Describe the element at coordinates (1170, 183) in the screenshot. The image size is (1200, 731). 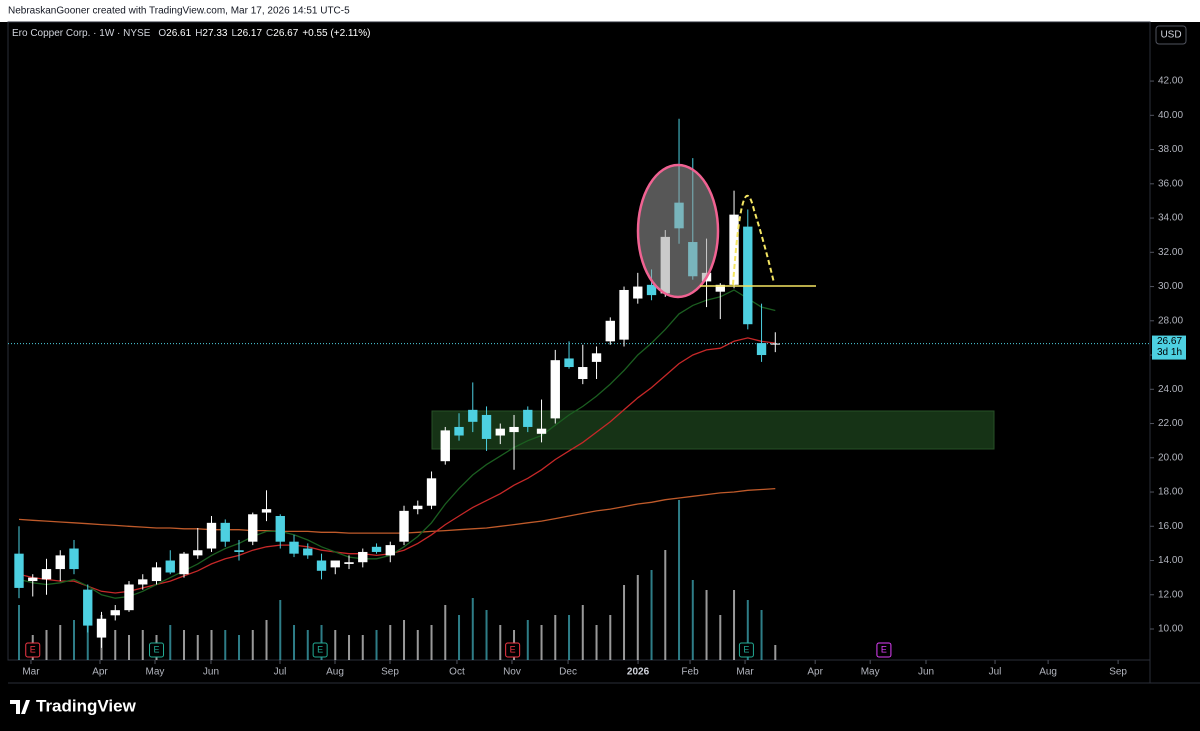
I see `y-tick-label: 36.00` at that location.